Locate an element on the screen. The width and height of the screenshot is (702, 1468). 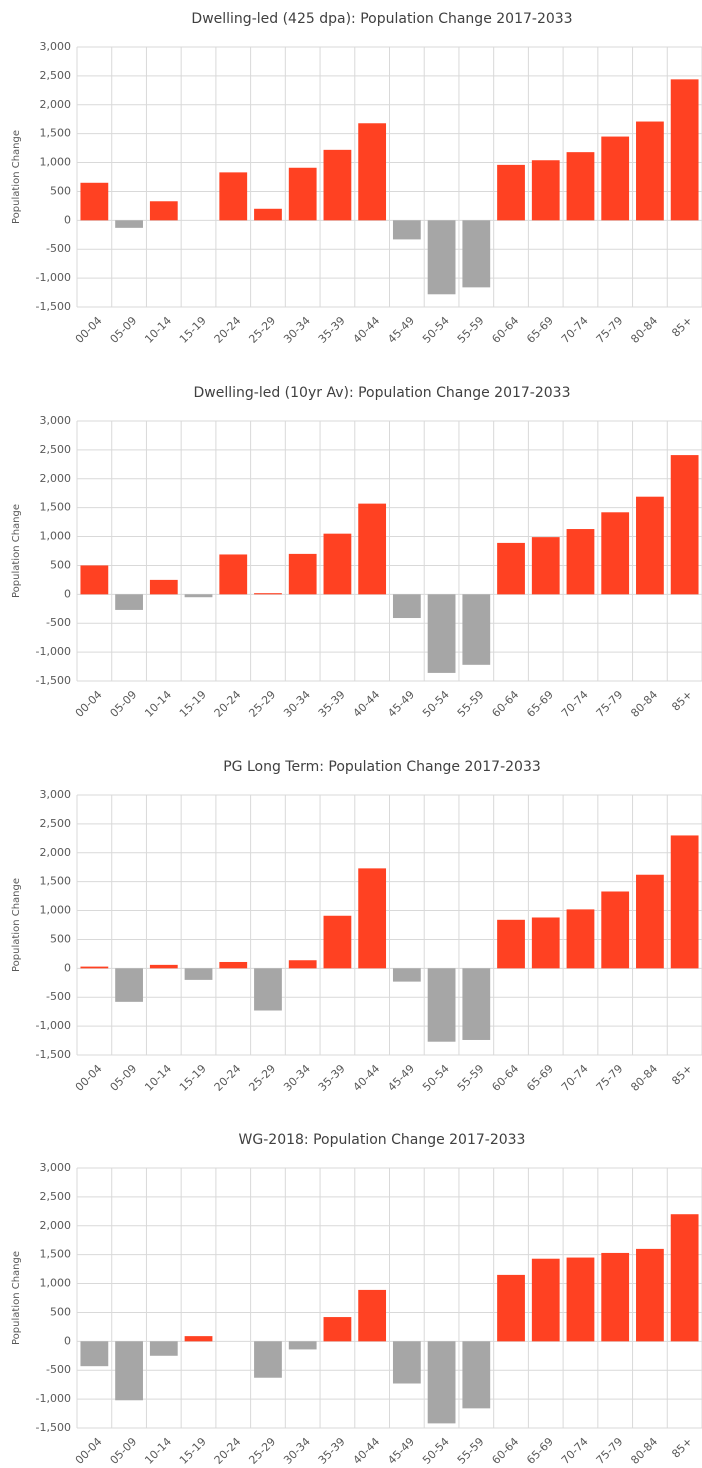
y-tick-label: -1,000 is located at coordinates (53, 651).